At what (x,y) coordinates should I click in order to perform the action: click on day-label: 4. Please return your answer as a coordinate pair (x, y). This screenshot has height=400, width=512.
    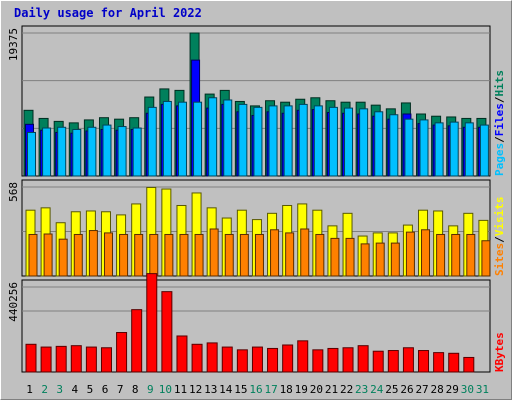
    Looking at the image, I should click on (75, 389).